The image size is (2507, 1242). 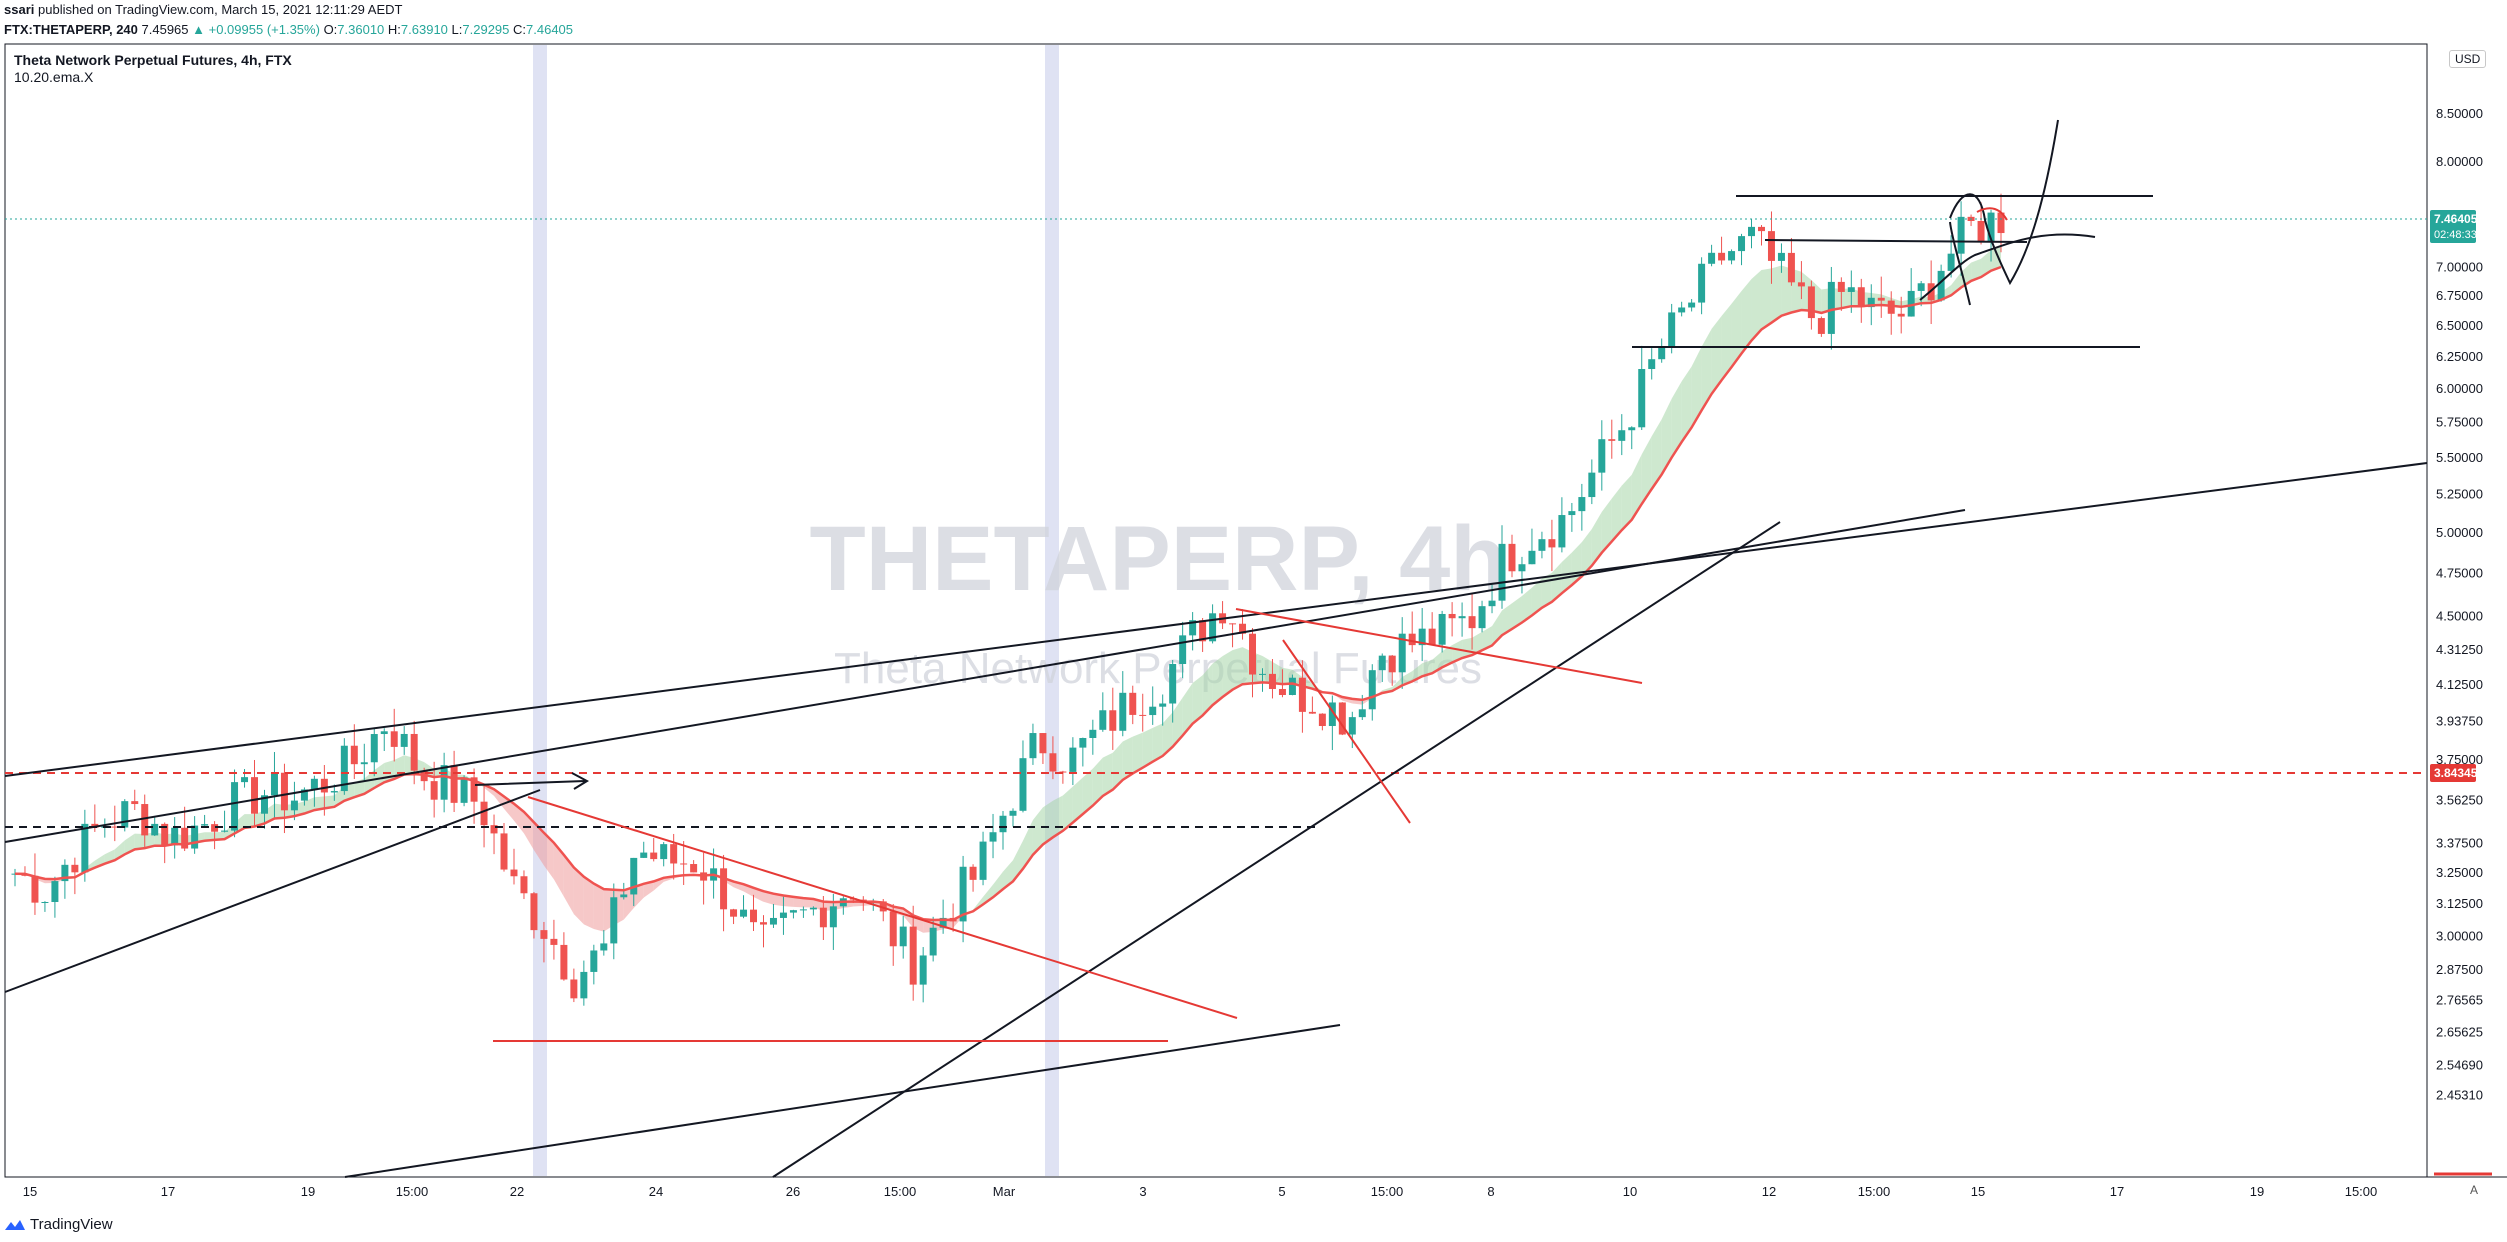 What do you see at coordinates (2459, 356) in the screenshot?
I see `y-tick-label: 6.25000` at bounding box center [2459, 356].